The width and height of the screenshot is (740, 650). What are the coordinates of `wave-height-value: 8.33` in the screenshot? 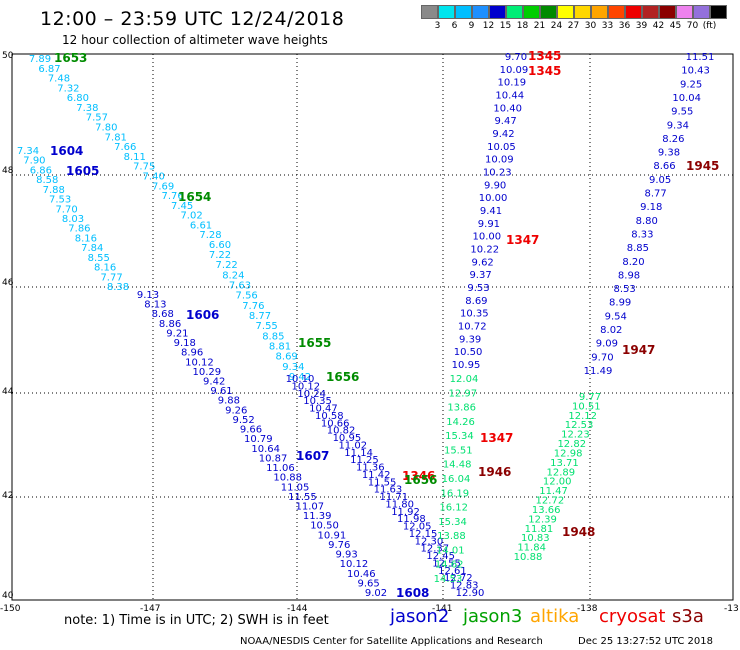 It's located at (642, 234).